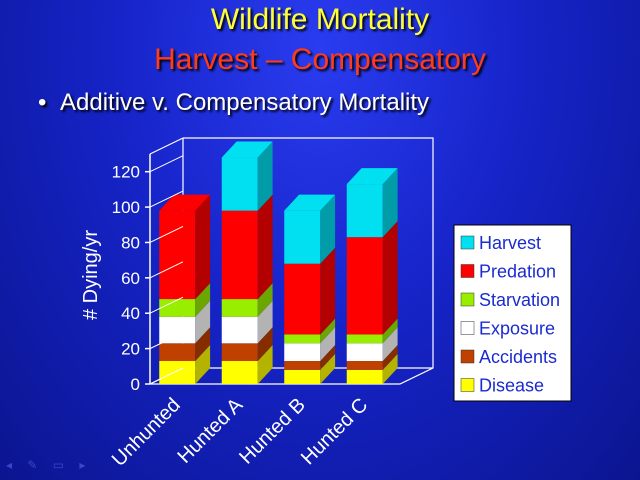 This screenshot has width=640, height=480. What do you see at coordinates (126, 172) in the screenshot?
I see `y-tick-label: 120` at bounding box center [126, 172].